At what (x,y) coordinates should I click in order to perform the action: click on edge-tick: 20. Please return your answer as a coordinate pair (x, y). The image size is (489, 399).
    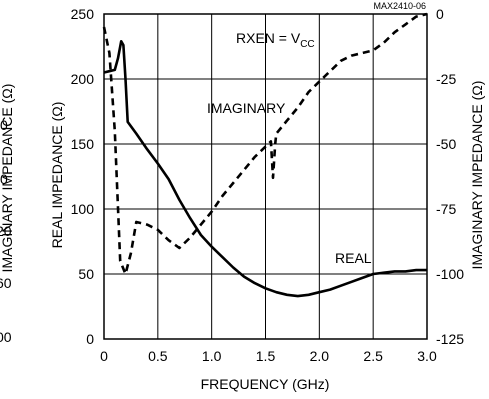
    Looking at the image, I should click on (6, 231).